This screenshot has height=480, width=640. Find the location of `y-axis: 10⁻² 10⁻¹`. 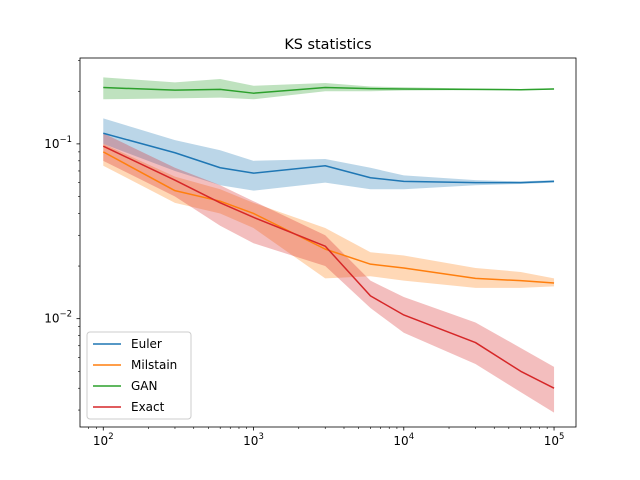

y-axis: 10⁻² 10⁻¹ is located at coordinates (62, 235).